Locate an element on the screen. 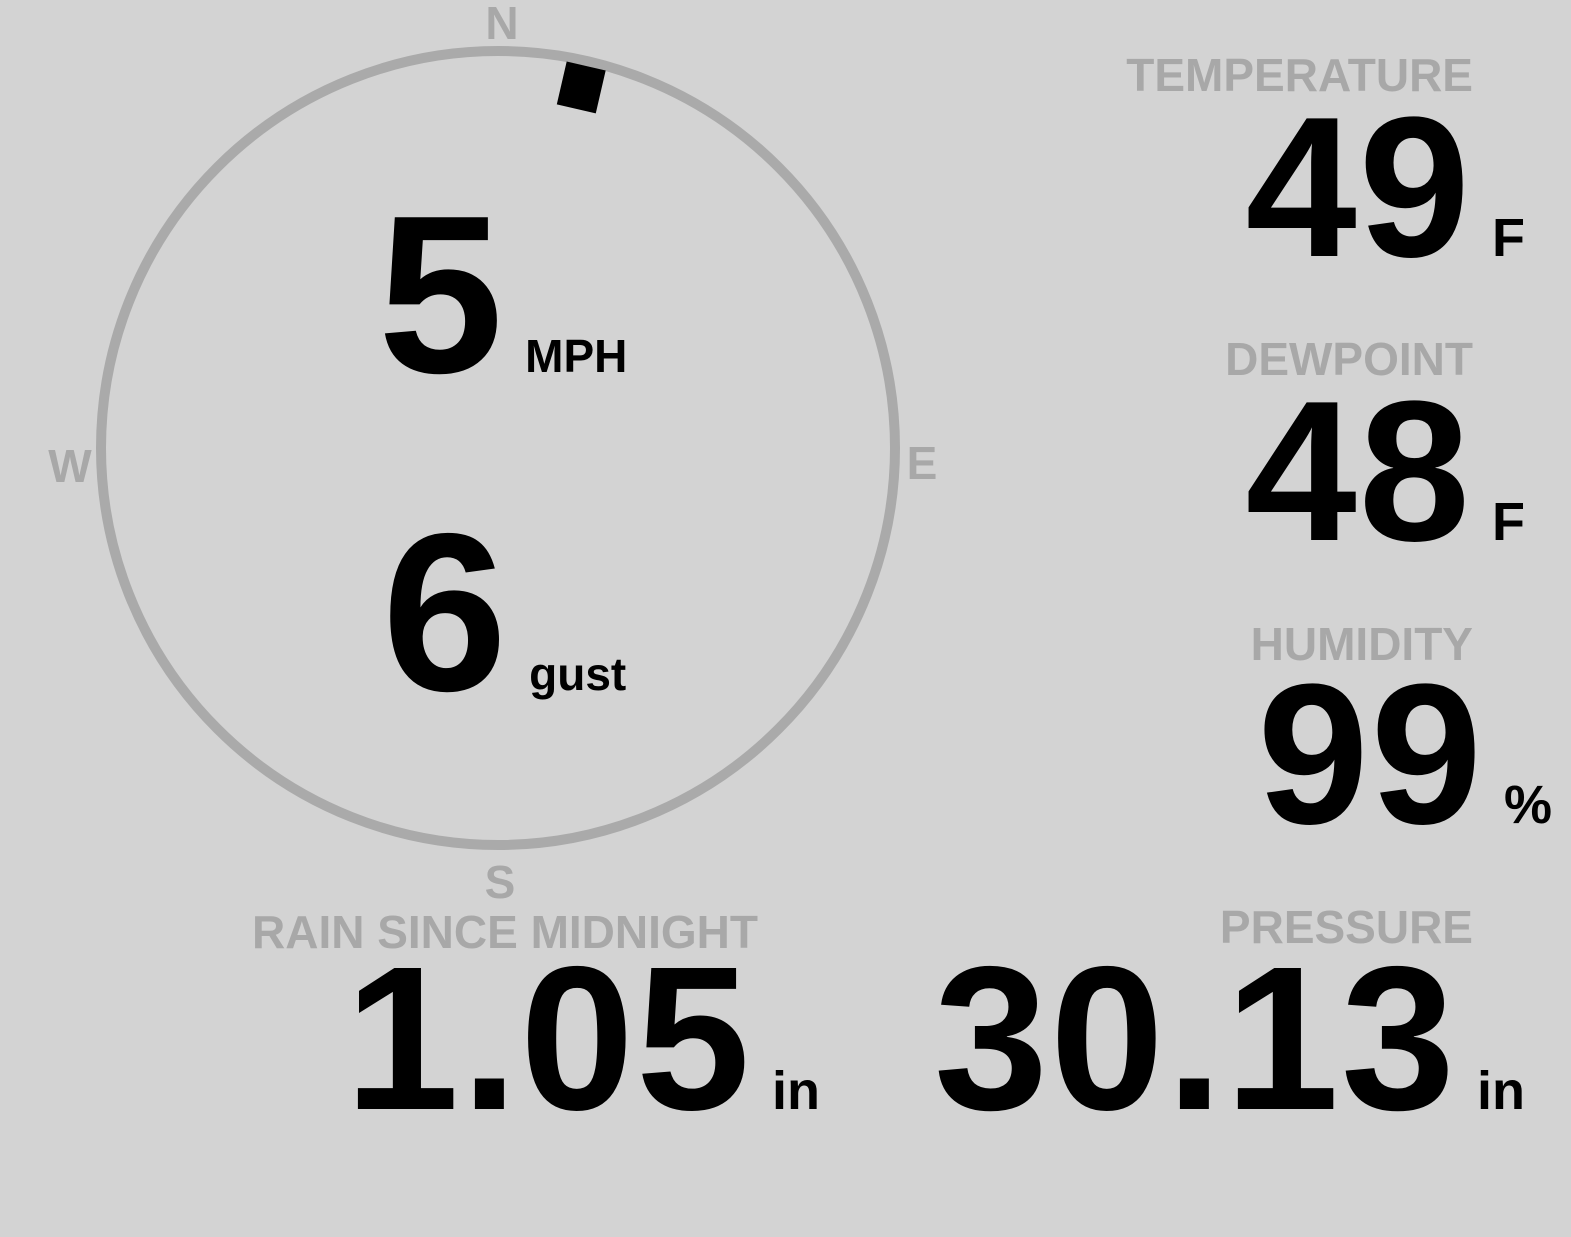  wind-gust-unit: gust is located at coordinates (578, 674).